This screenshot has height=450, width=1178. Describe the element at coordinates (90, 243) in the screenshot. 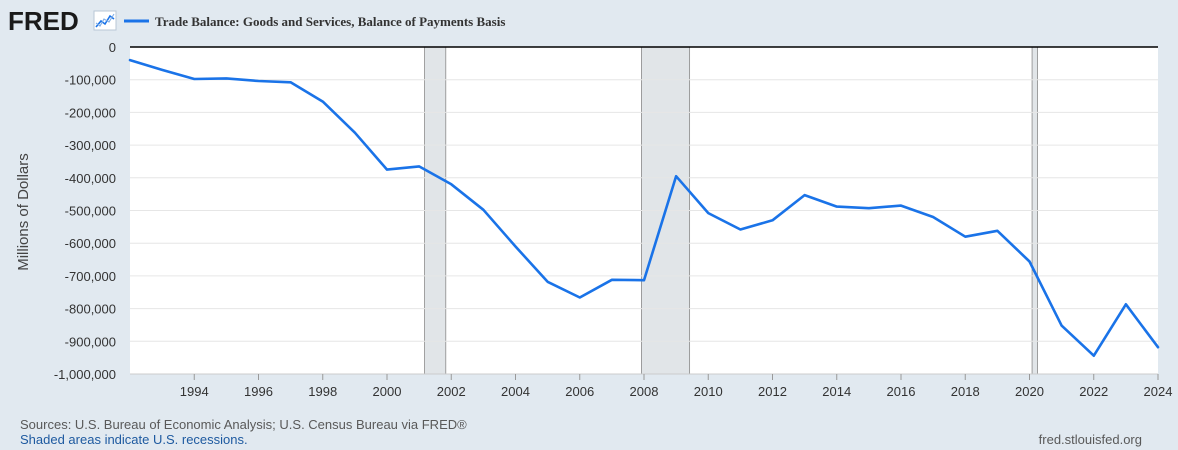

I see `y-tick-label: -600,000` at that location.